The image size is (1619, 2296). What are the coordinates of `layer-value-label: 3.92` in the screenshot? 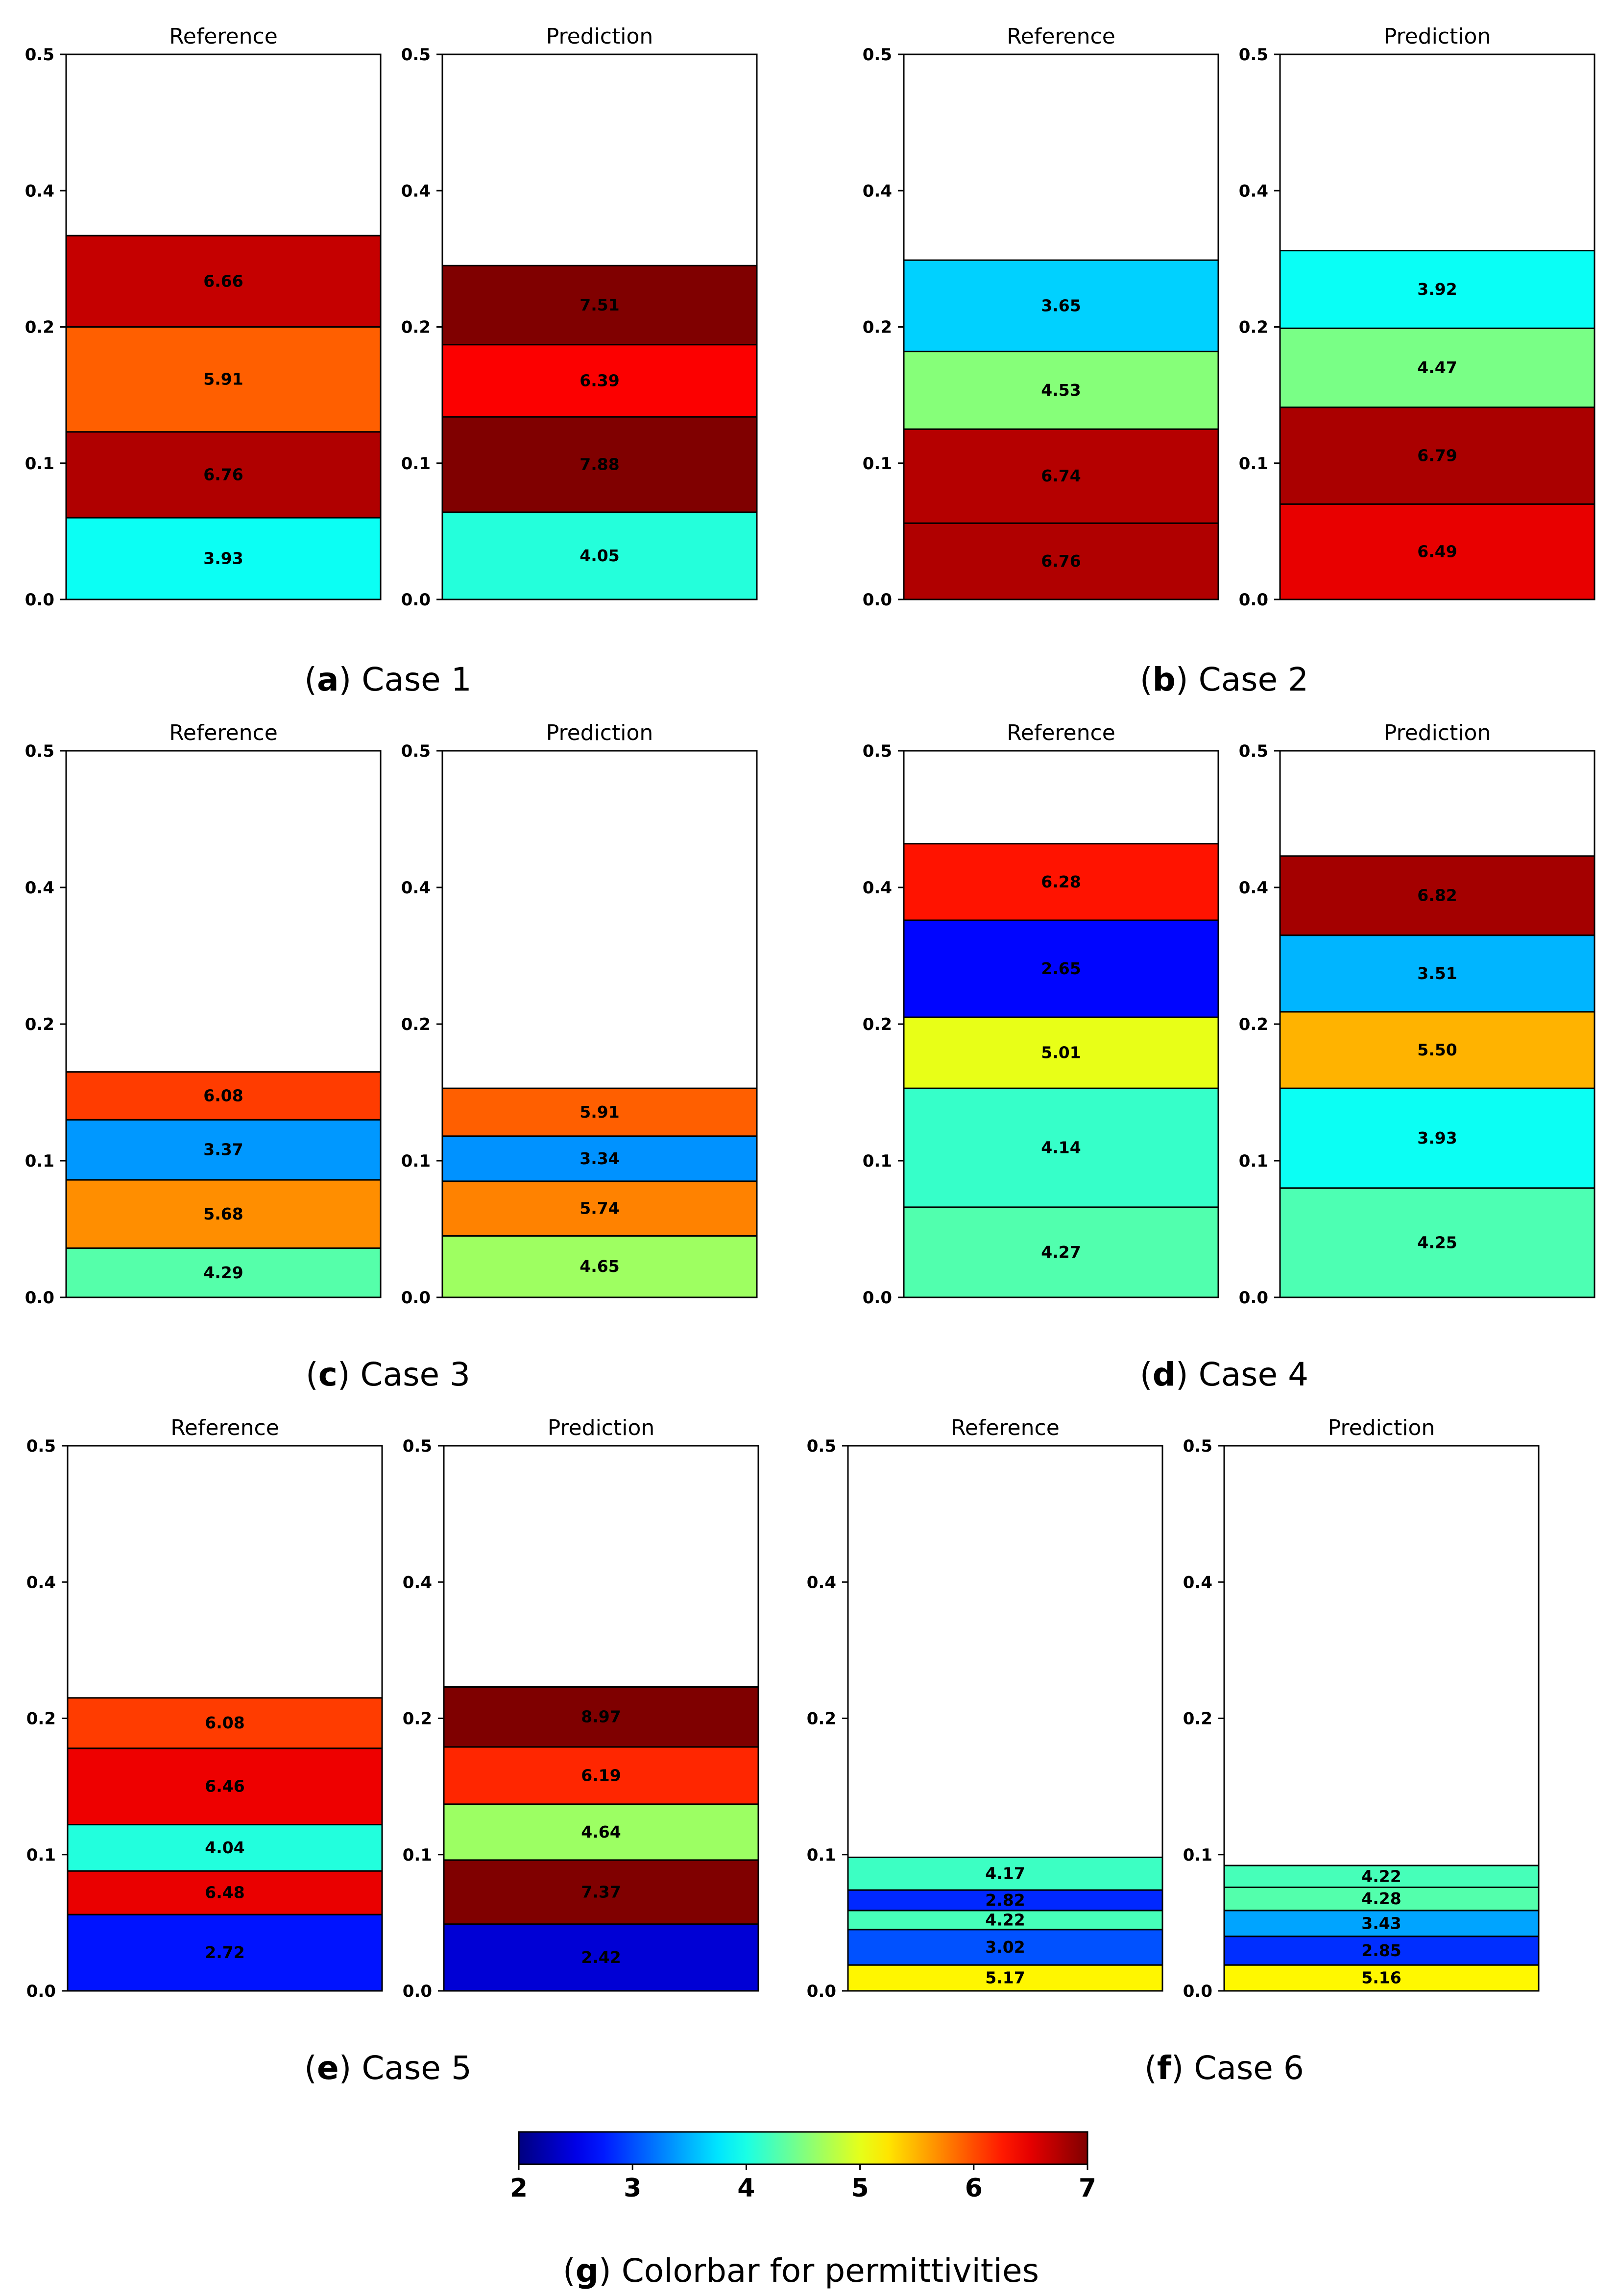 It's located at (1437, 290).